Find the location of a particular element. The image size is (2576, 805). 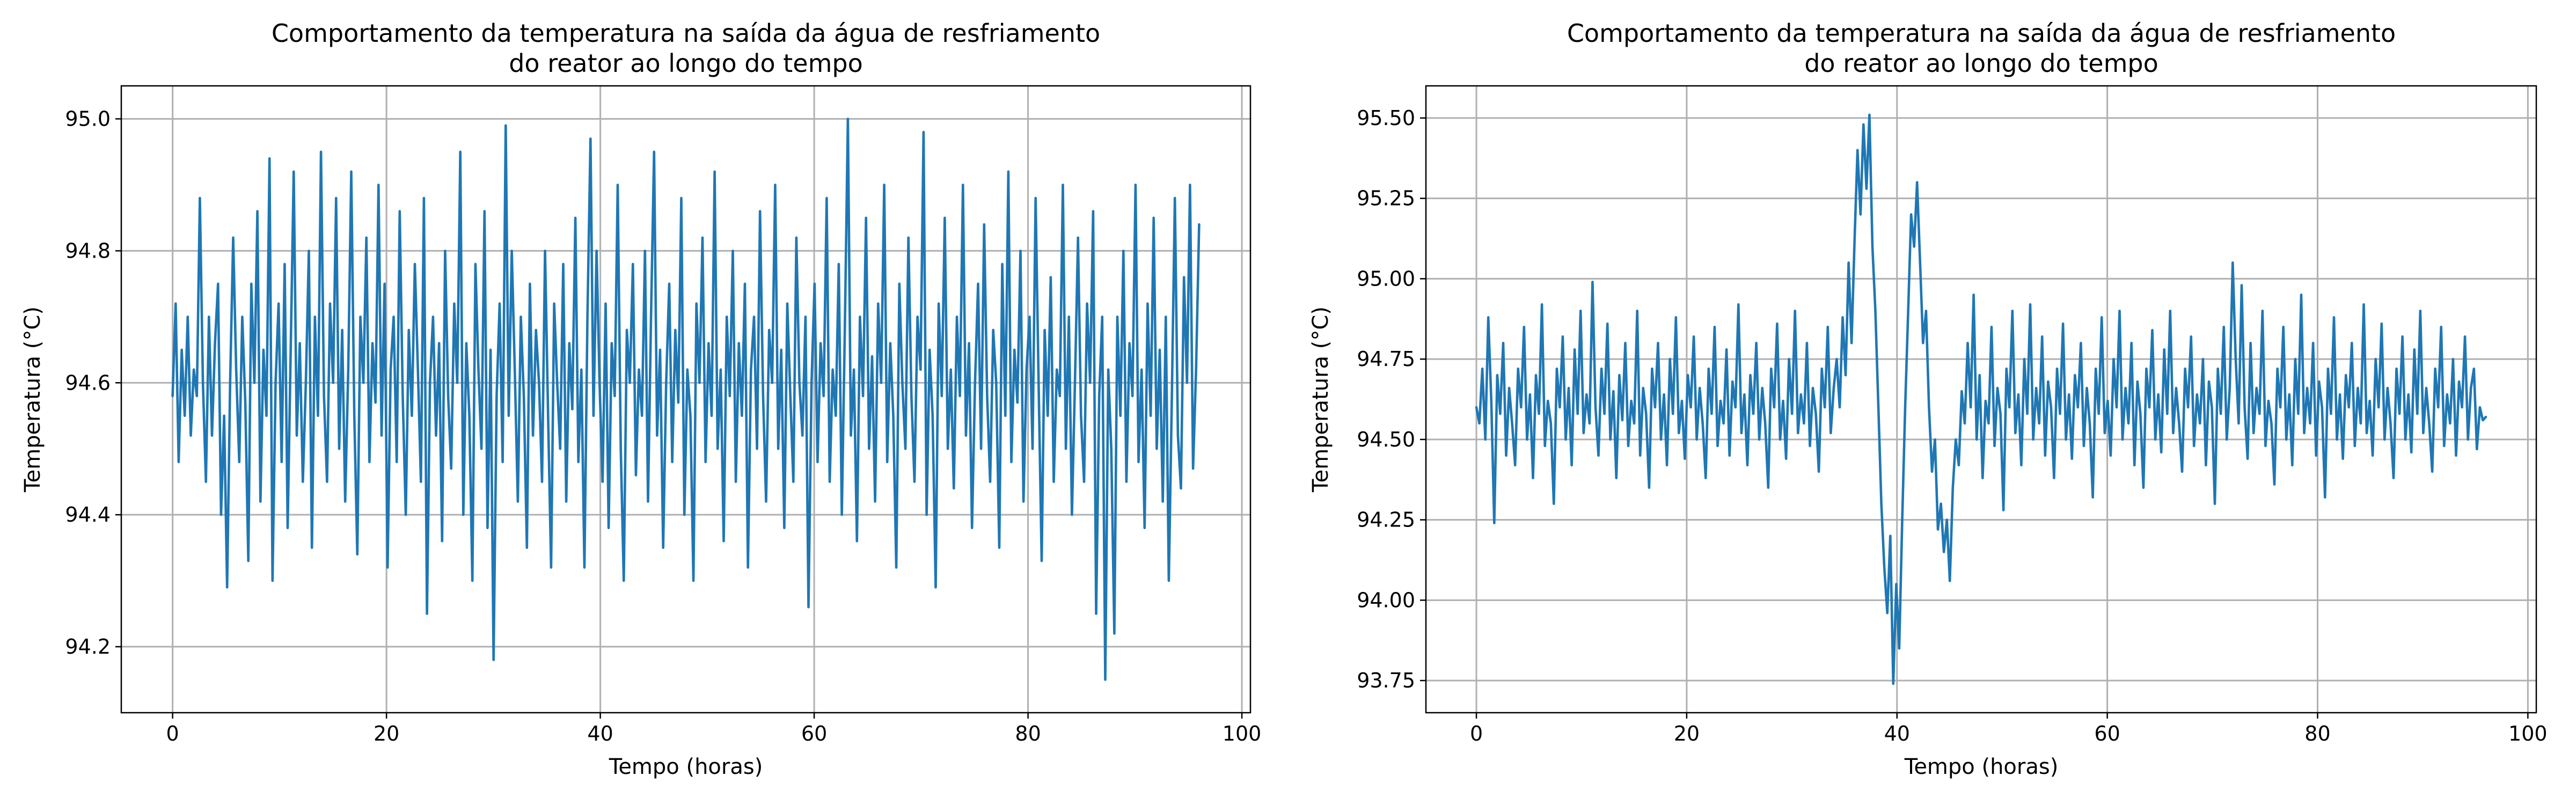

y-tick-label: 95.00 is located at coordinates (1386, 278).